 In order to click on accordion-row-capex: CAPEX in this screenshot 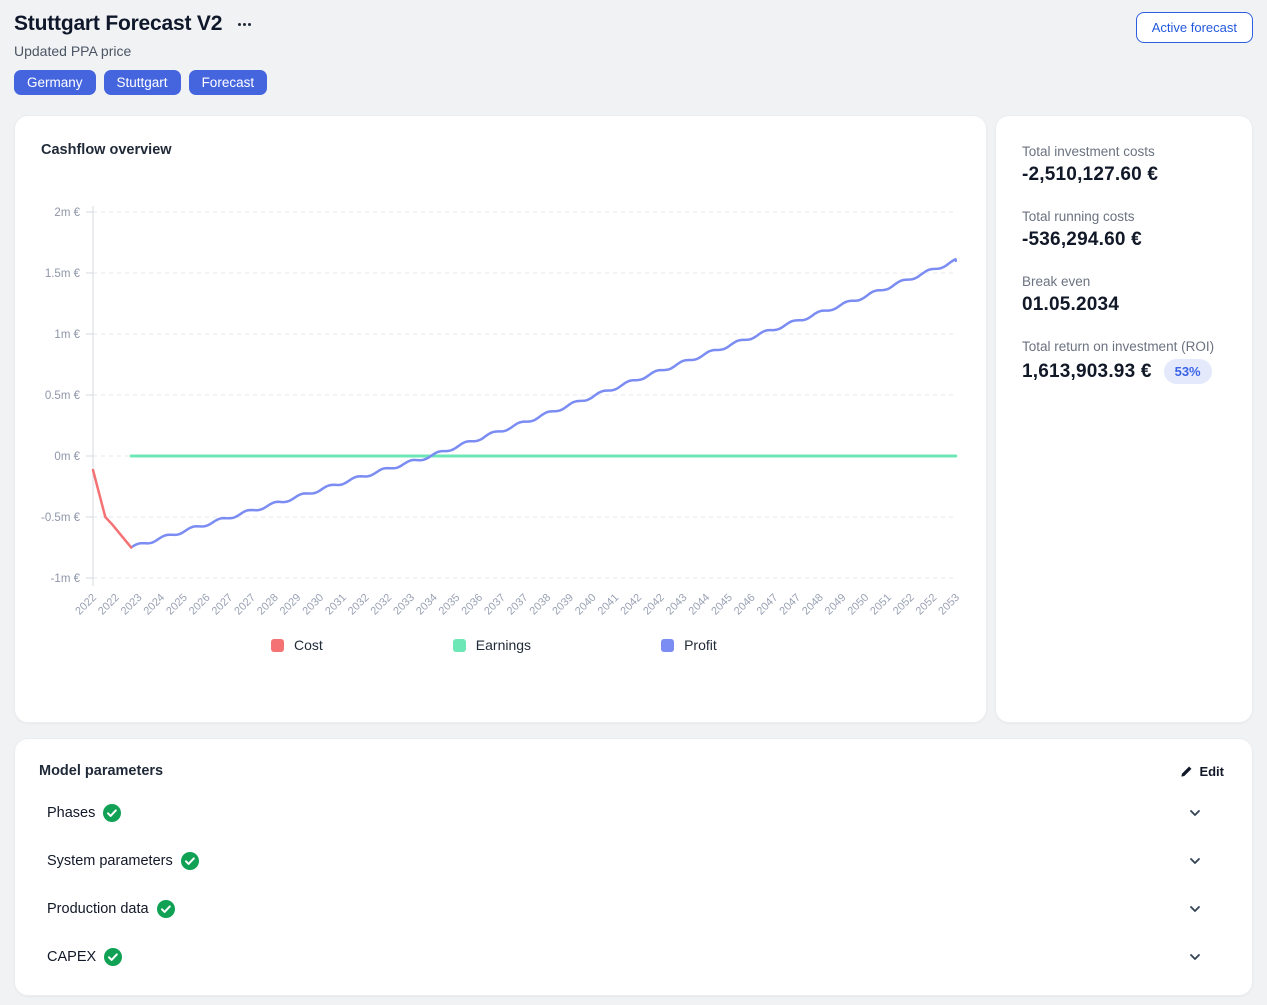, I will do `click(633, 957)`.